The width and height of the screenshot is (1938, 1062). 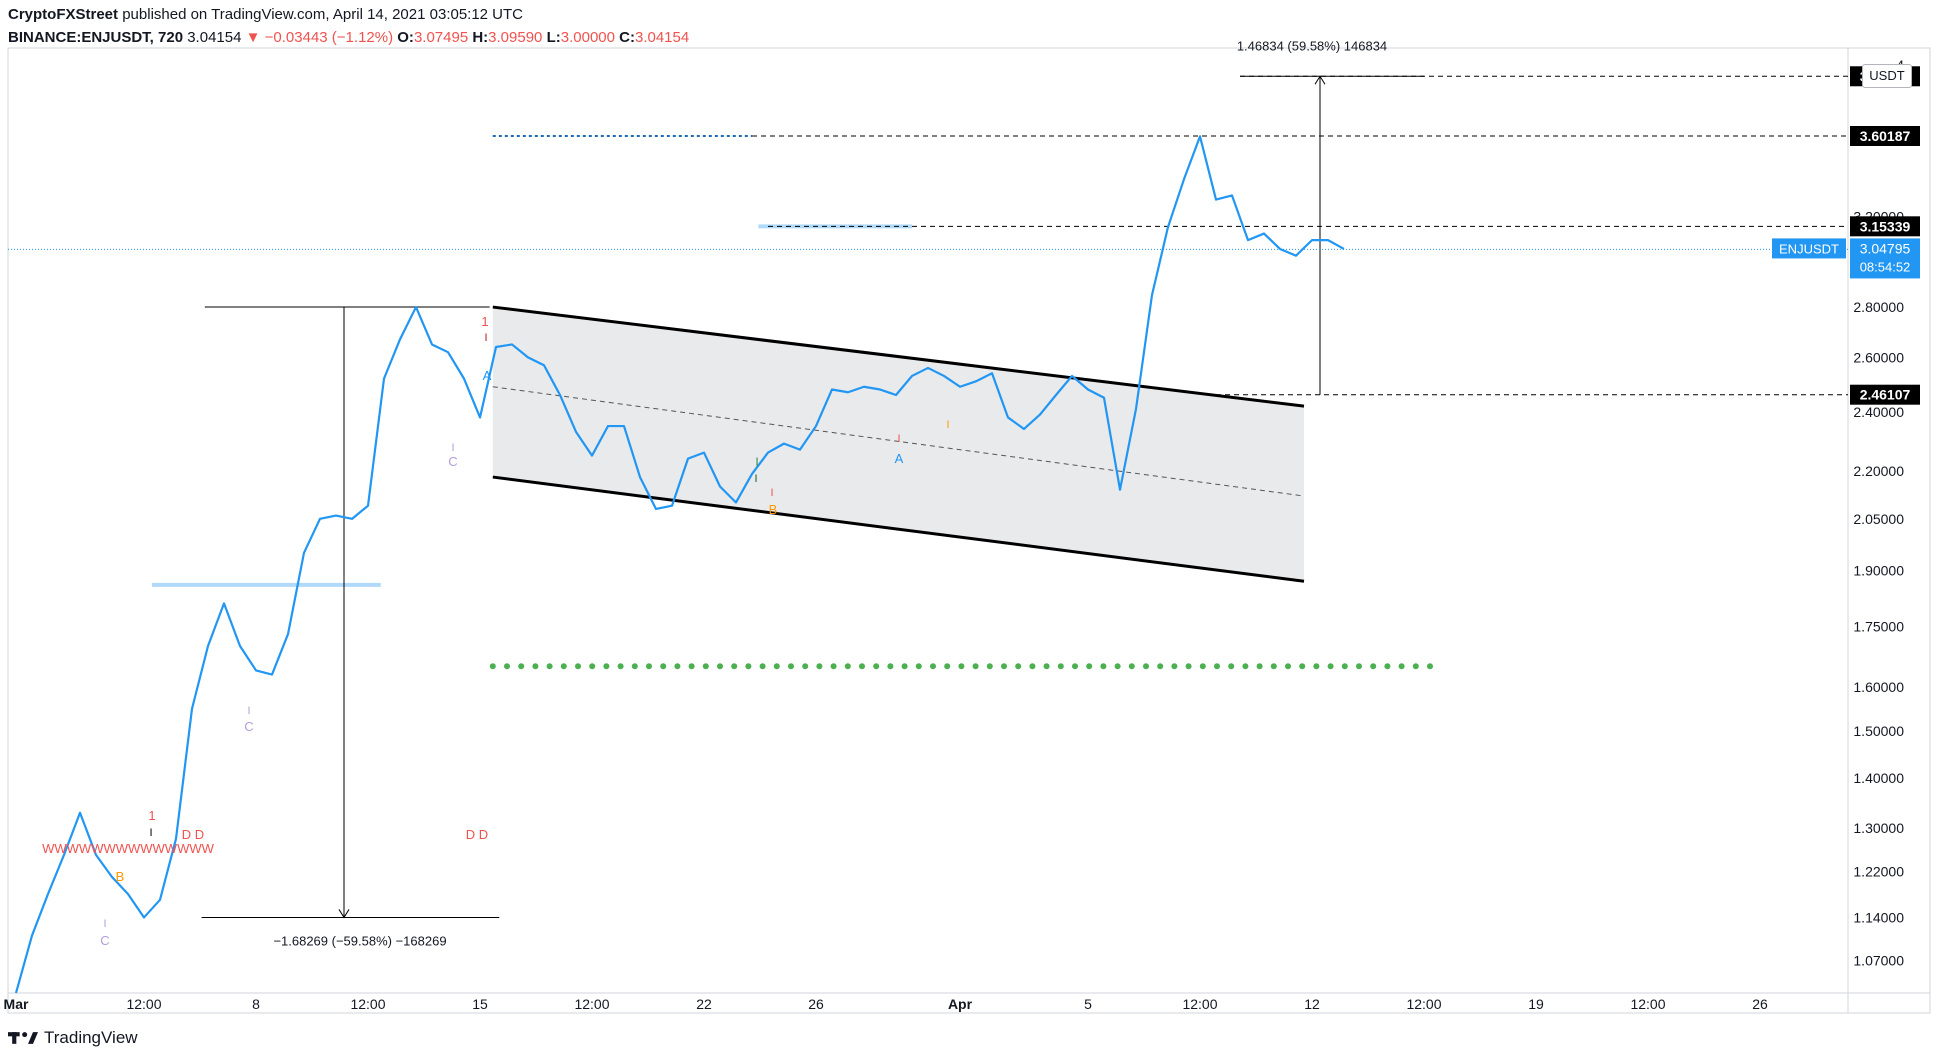 I want to click on y-tick-label: 1.30000, so click(x=1878, y=828).